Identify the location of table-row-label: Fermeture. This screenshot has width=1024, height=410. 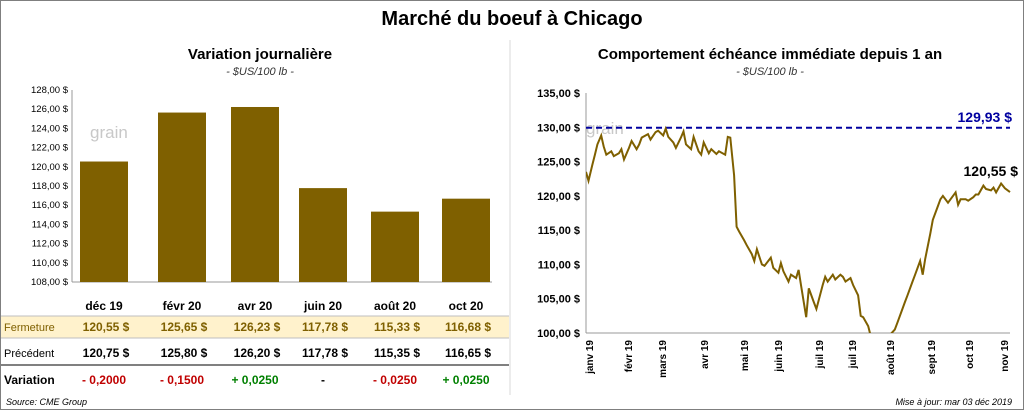
(29, 328).